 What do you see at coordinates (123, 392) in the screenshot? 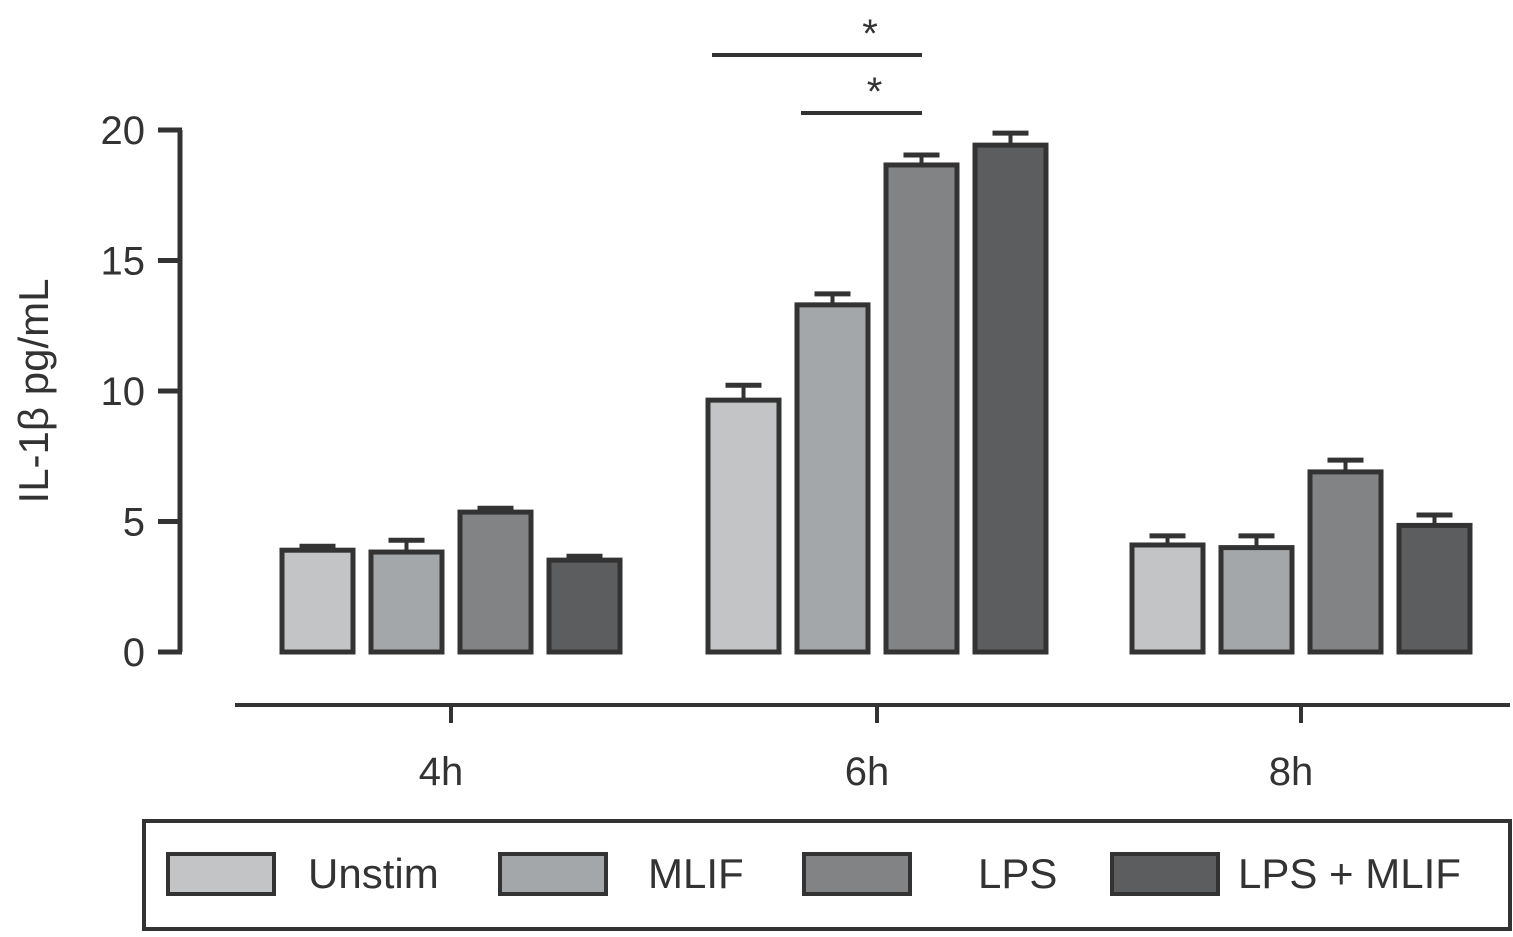
I see `y-tick-label: 10` at bounding box center [123, 392].